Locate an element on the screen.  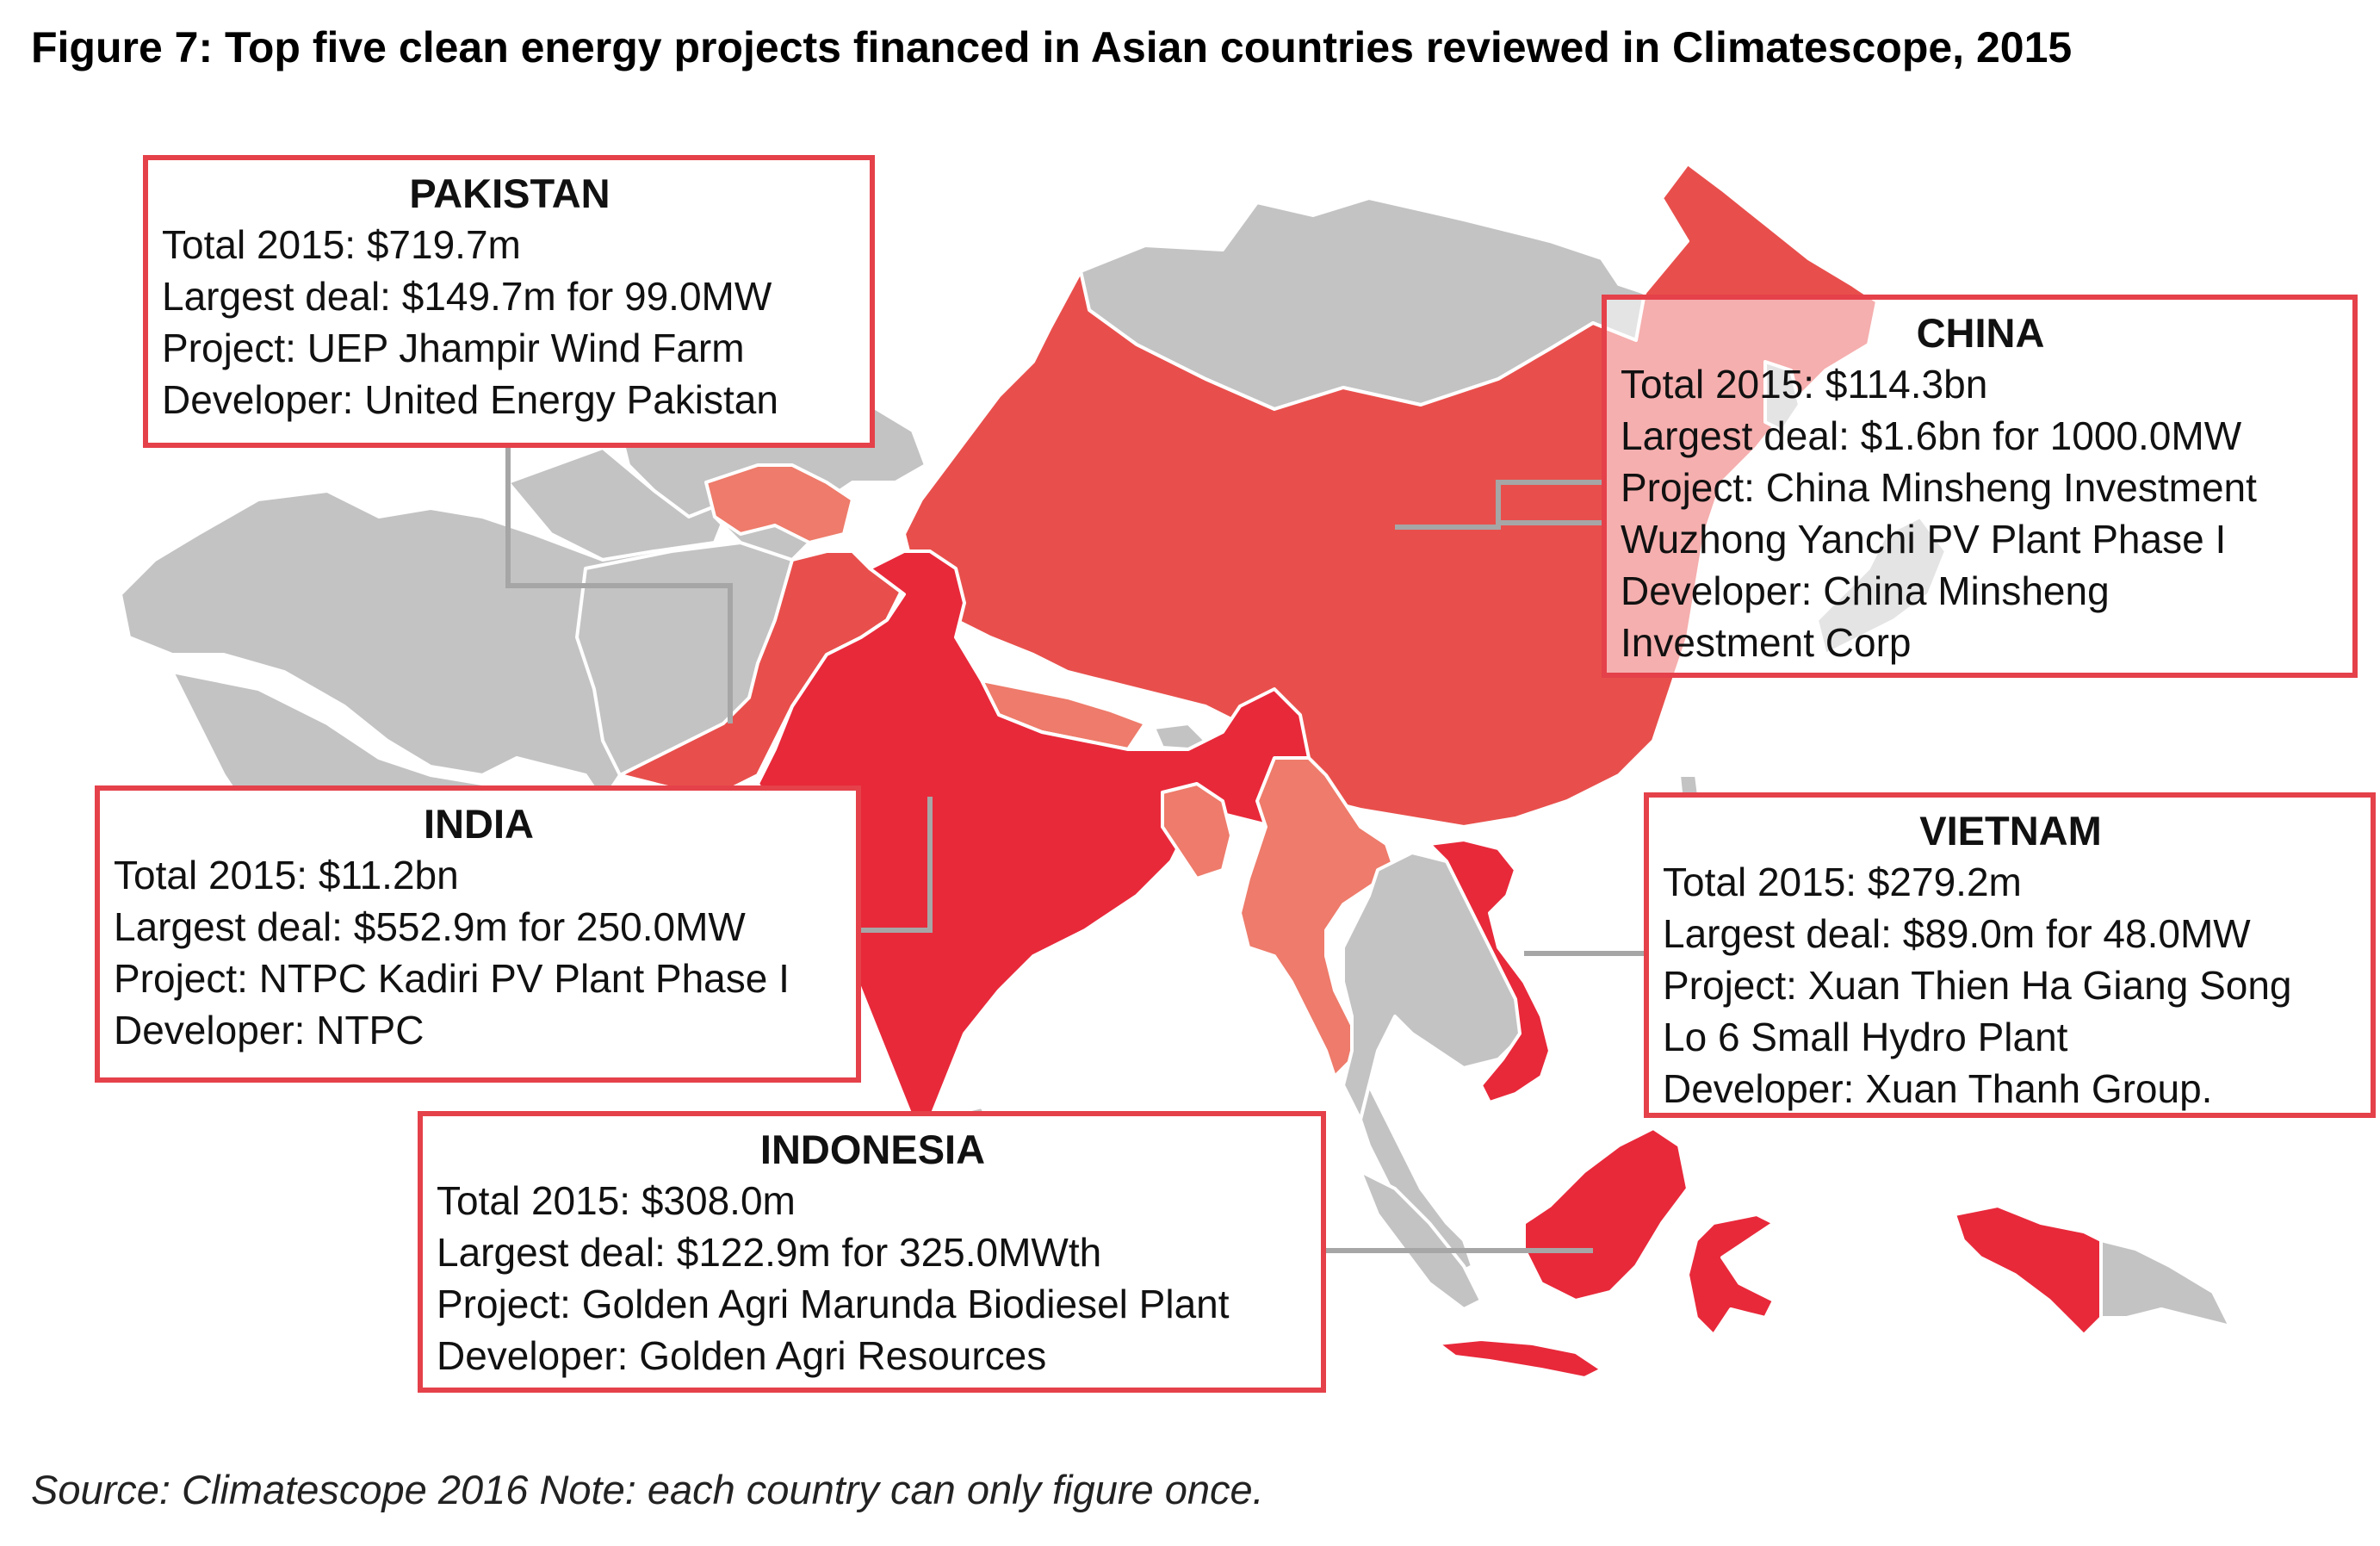
sumatra-region is located at coordinates (1421, 1240).